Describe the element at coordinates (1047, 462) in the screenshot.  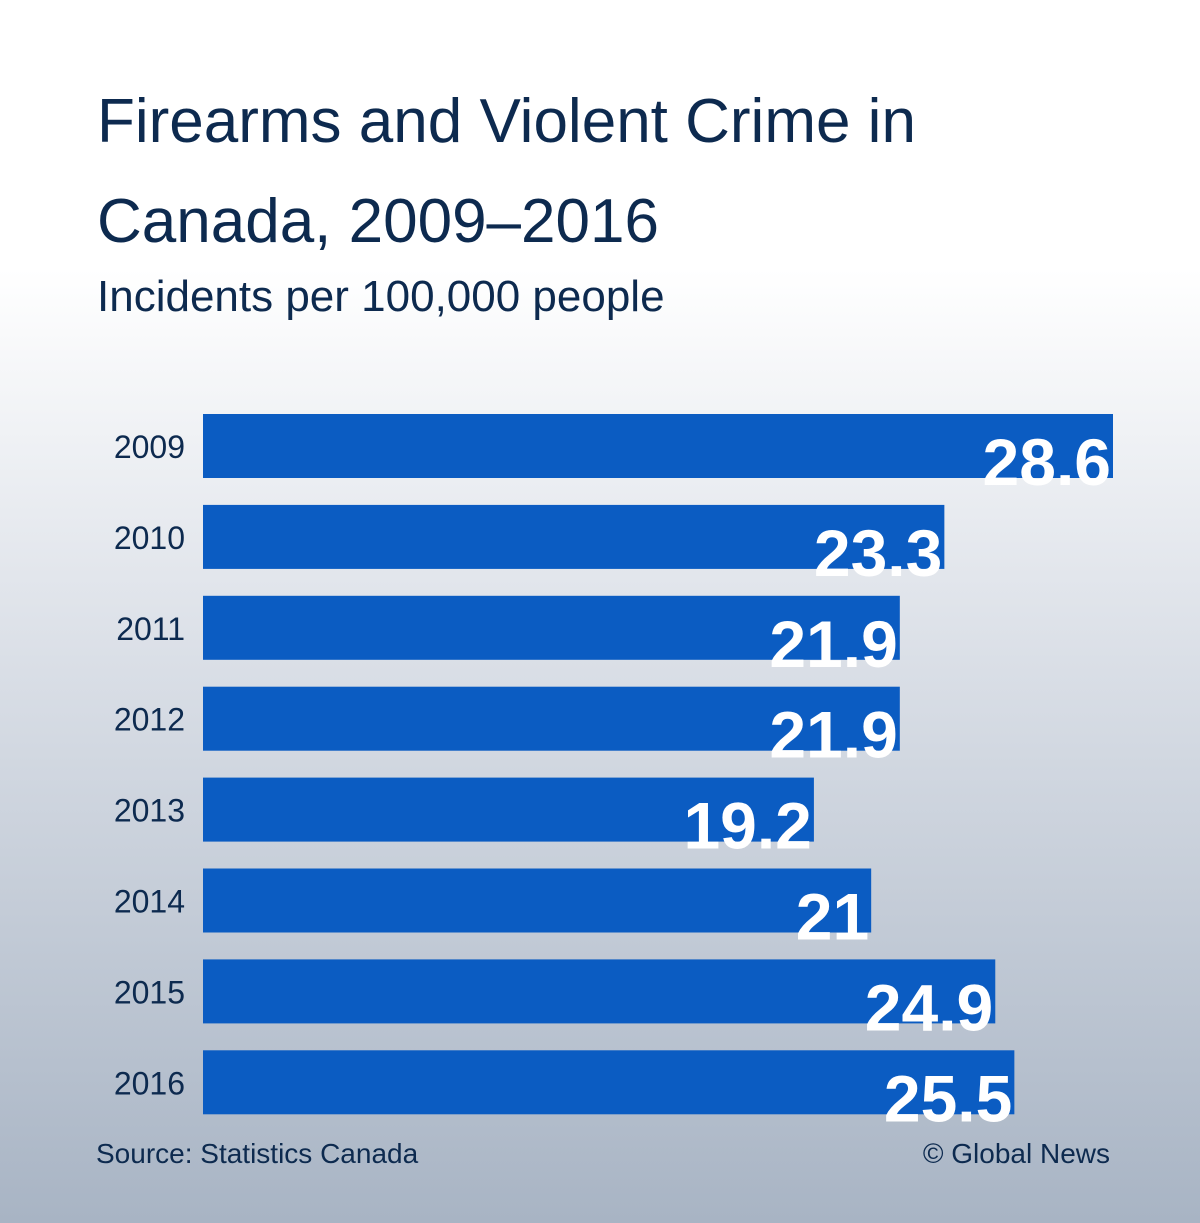
I see `value-label: 28.6` at that location.